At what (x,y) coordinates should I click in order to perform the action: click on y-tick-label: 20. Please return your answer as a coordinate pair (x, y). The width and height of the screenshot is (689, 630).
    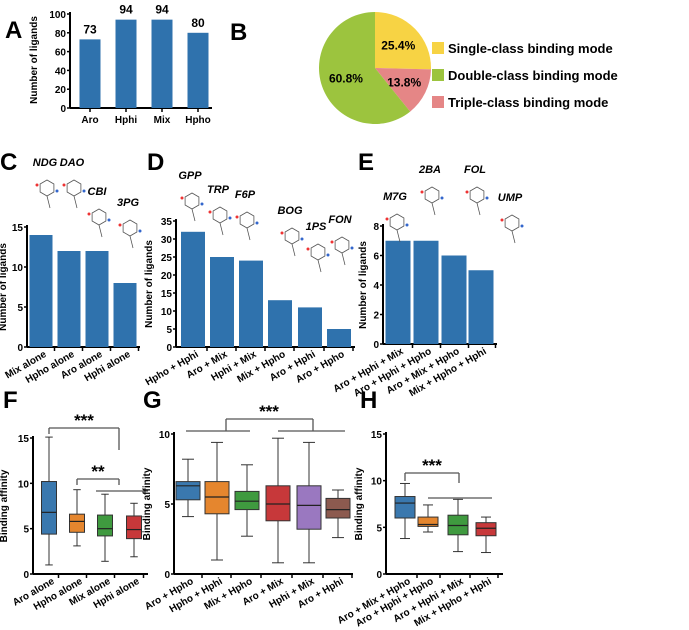
    Looking at the image, I should click on (61, 90).